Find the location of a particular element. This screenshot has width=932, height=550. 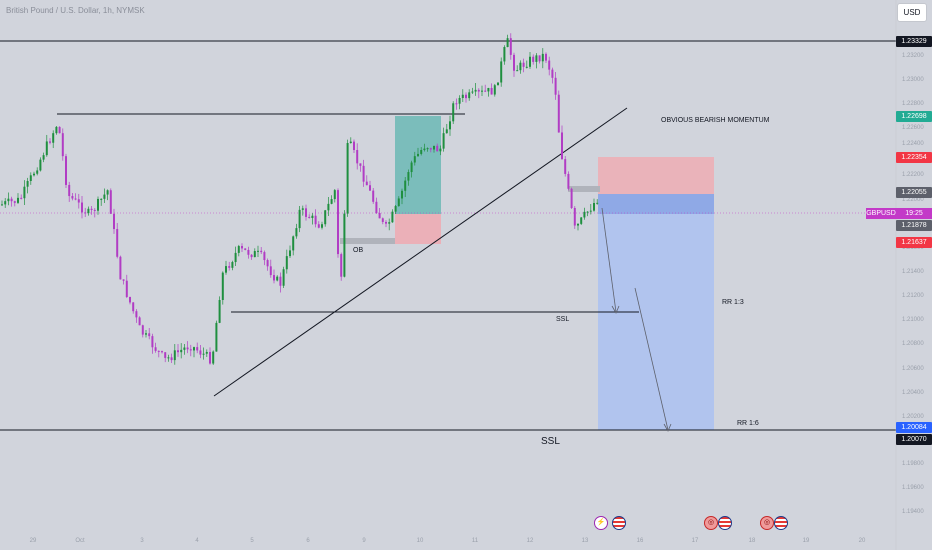

short-position-entry-zone is located at coordinates (656, 204).